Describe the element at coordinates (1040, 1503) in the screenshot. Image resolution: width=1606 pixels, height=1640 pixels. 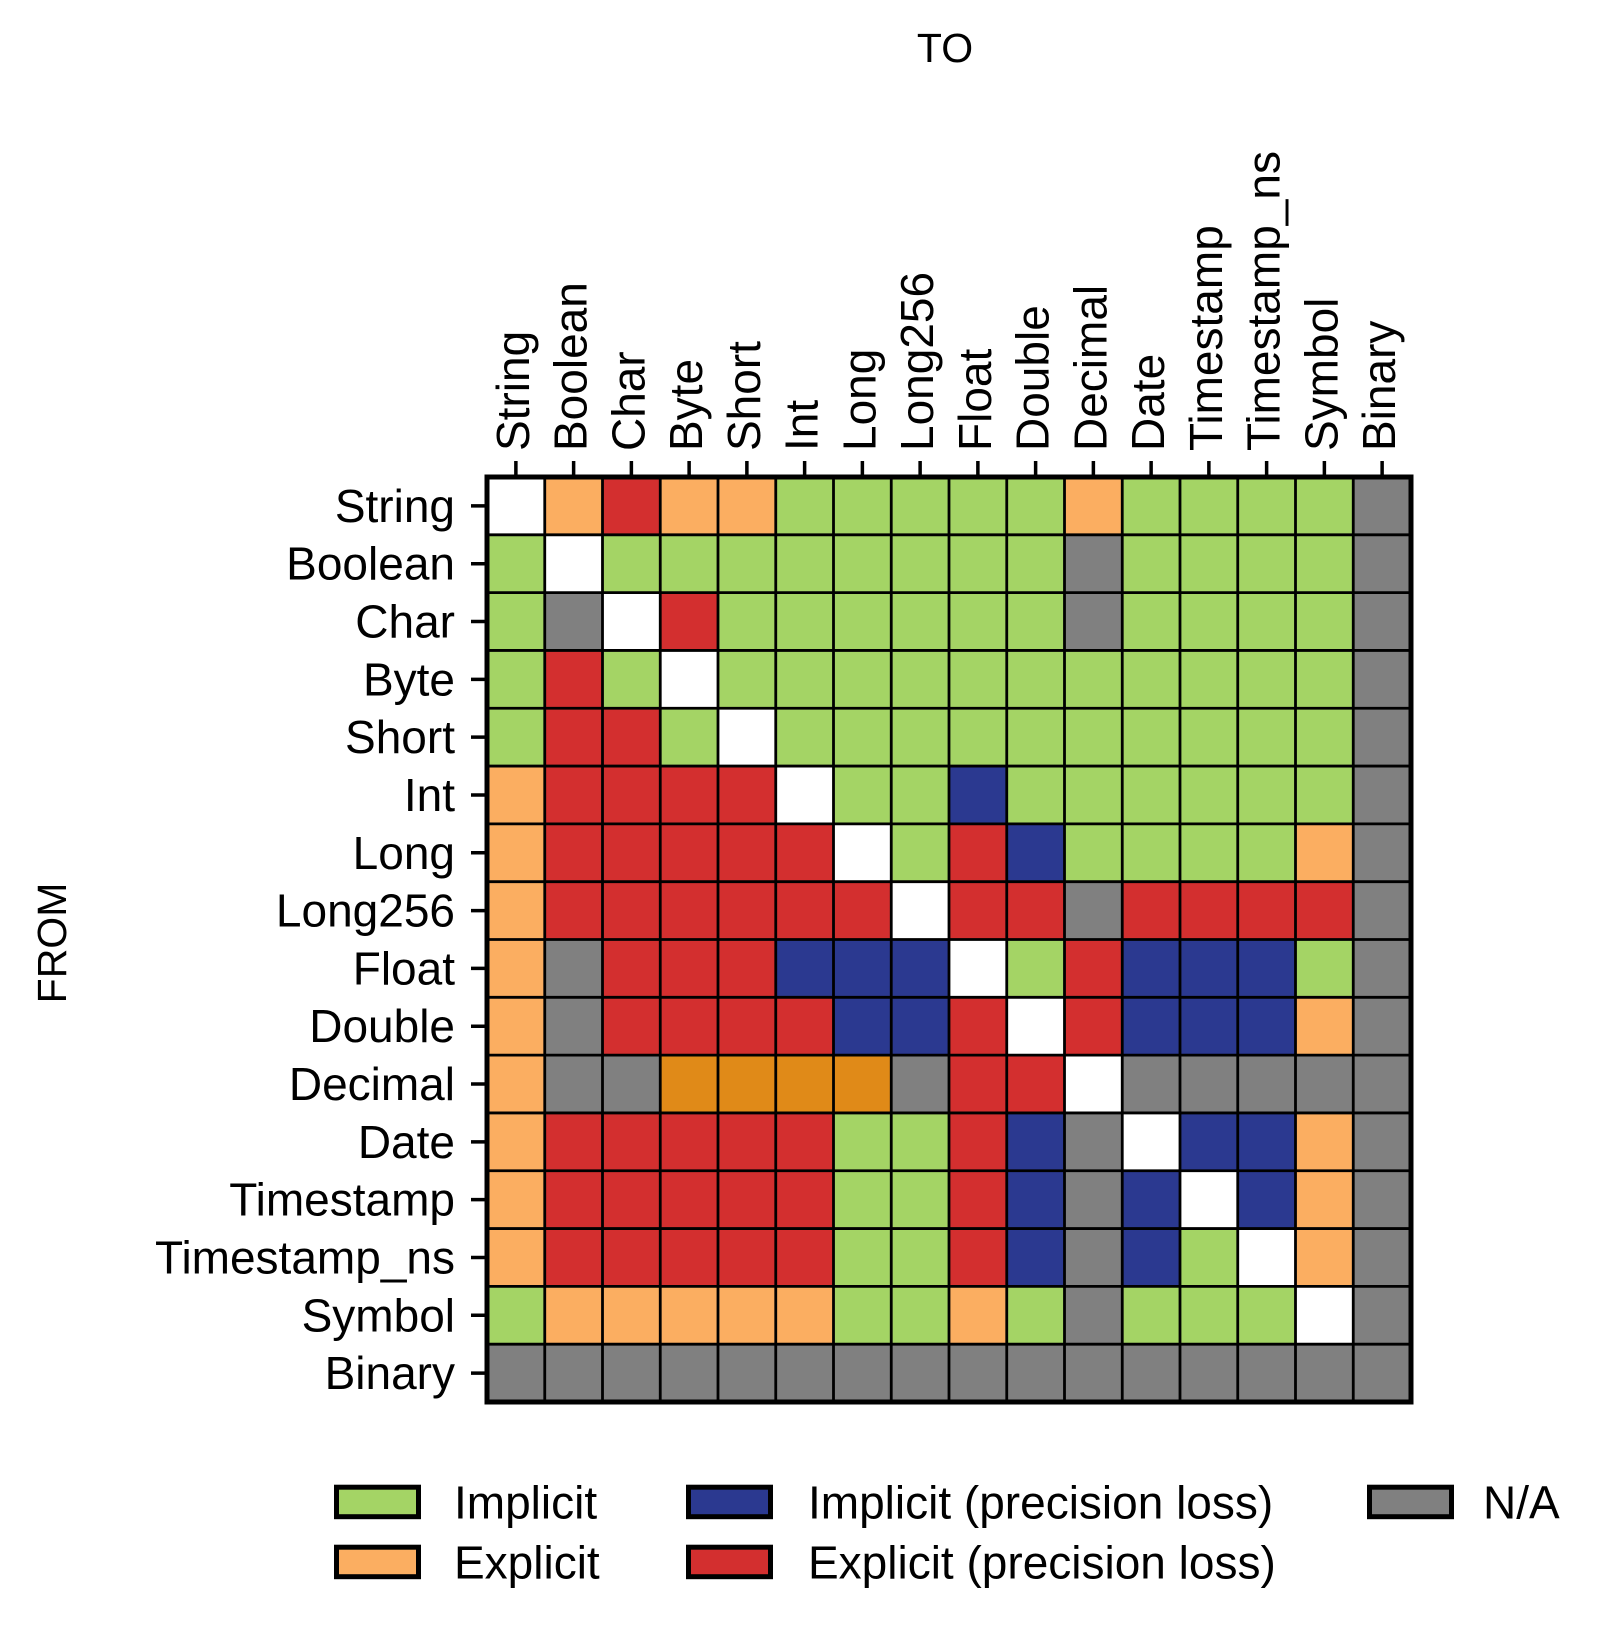
I see `svg-text: Implicit (precision loss)` at that location.